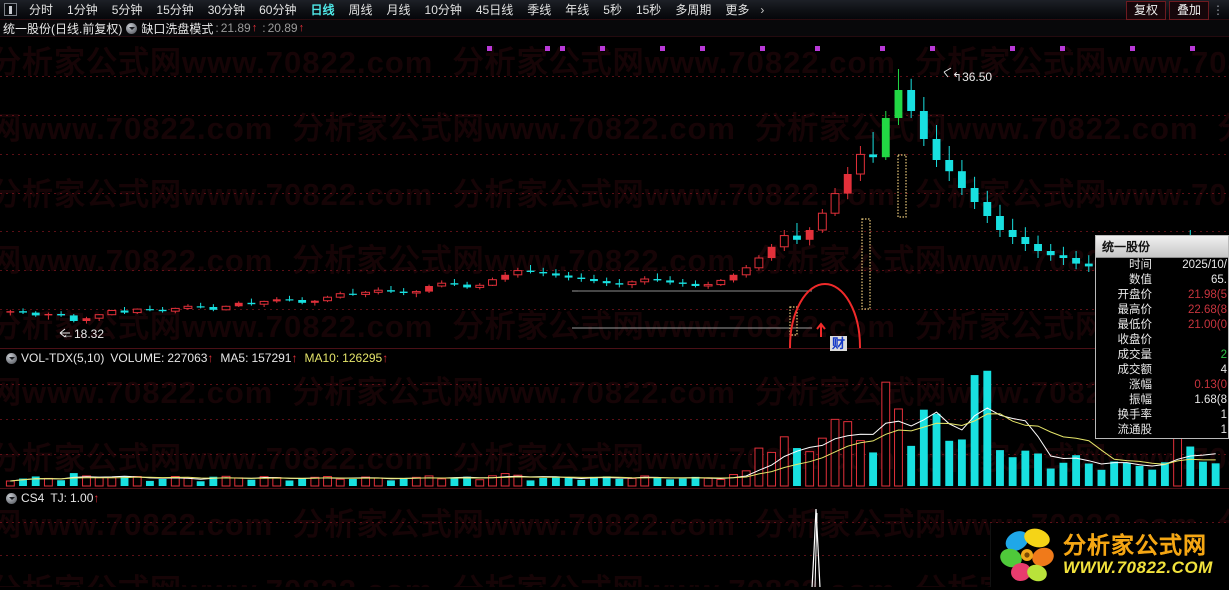  I want to click on period-tab-15min: 15分钟, so click(175, 9).